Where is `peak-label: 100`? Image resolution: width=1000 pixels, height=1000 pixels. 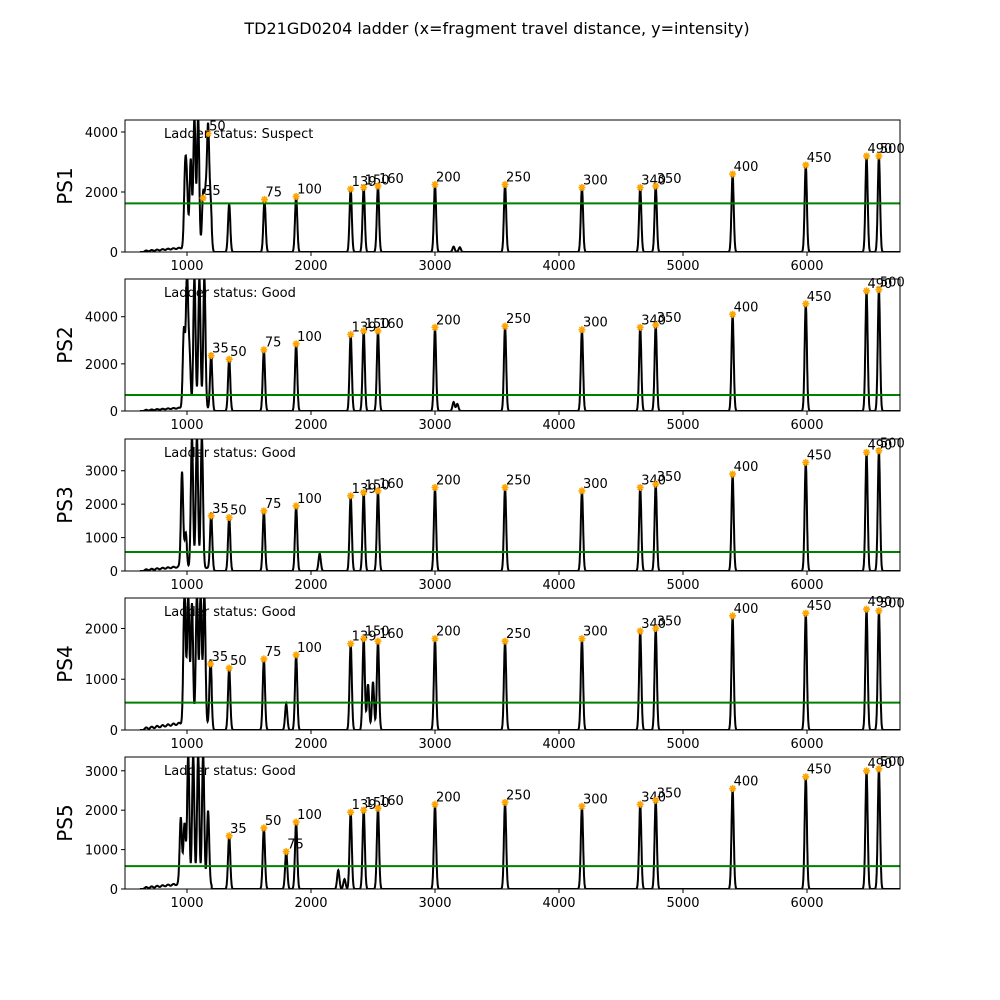 peak-label: 100 is located at coordinates (309, 815).